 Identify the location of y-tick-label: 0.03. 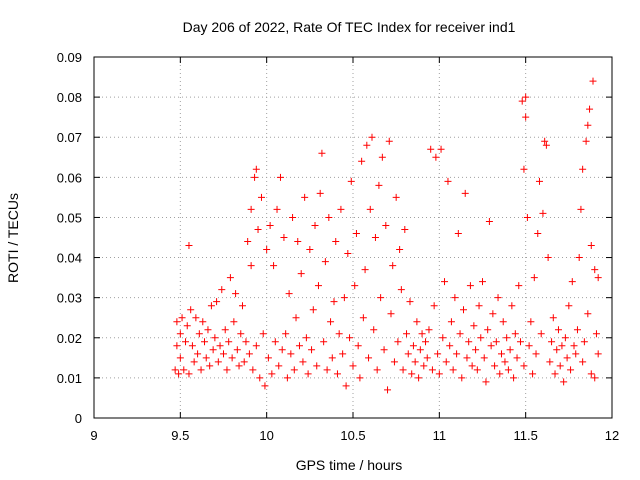
(69, 298).